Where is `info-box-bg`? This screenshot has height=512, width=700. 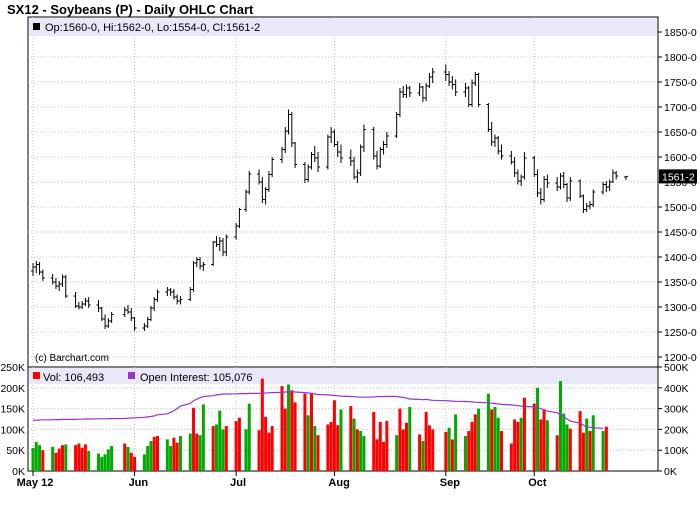
info-box-bg is located at coordinates (343, 27).